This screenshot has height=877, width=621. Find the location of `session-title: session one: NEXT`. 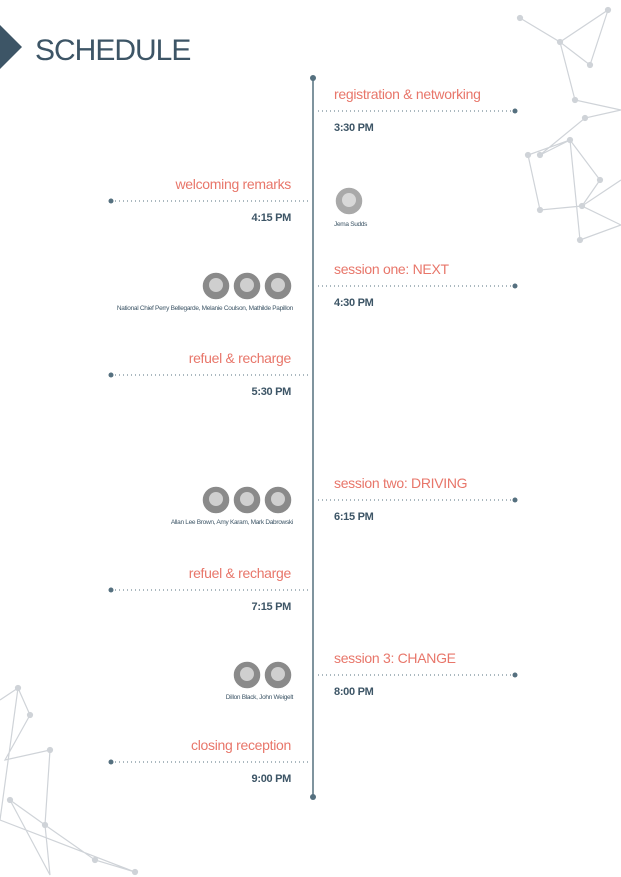

session-title: session one: NEXT is located at coordinates (391, 269).